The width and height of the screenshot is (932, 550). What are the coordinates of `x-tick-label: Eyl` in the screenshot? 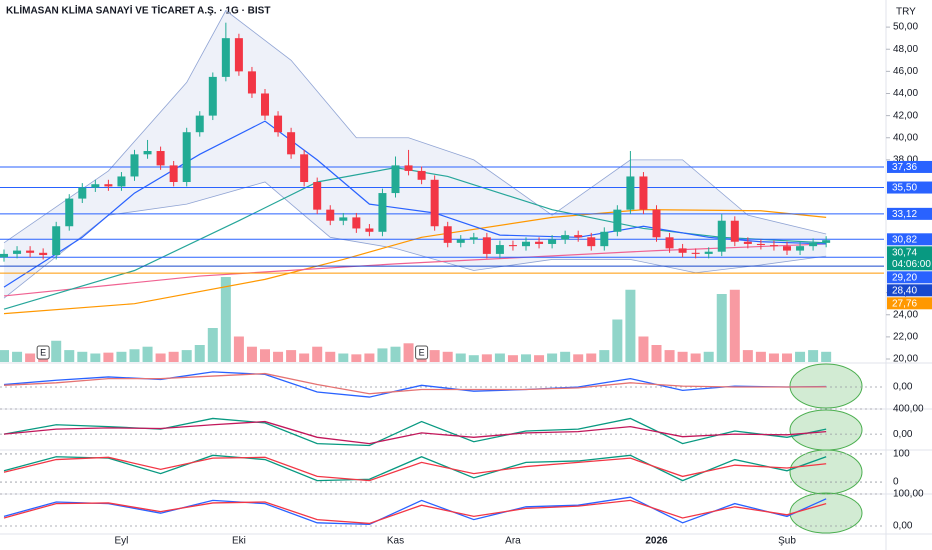 It's located at (121, 541).